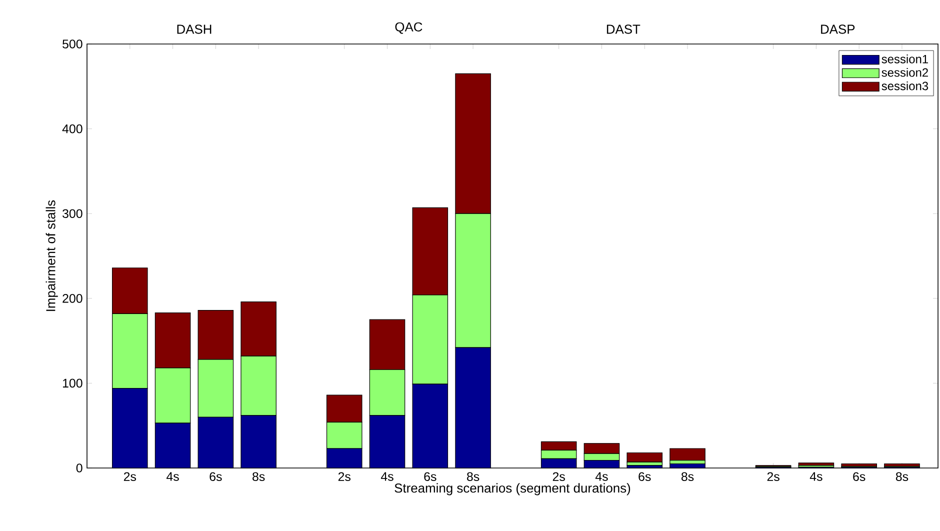  I want to click on y-tick-label: 200, so click(72, 298).